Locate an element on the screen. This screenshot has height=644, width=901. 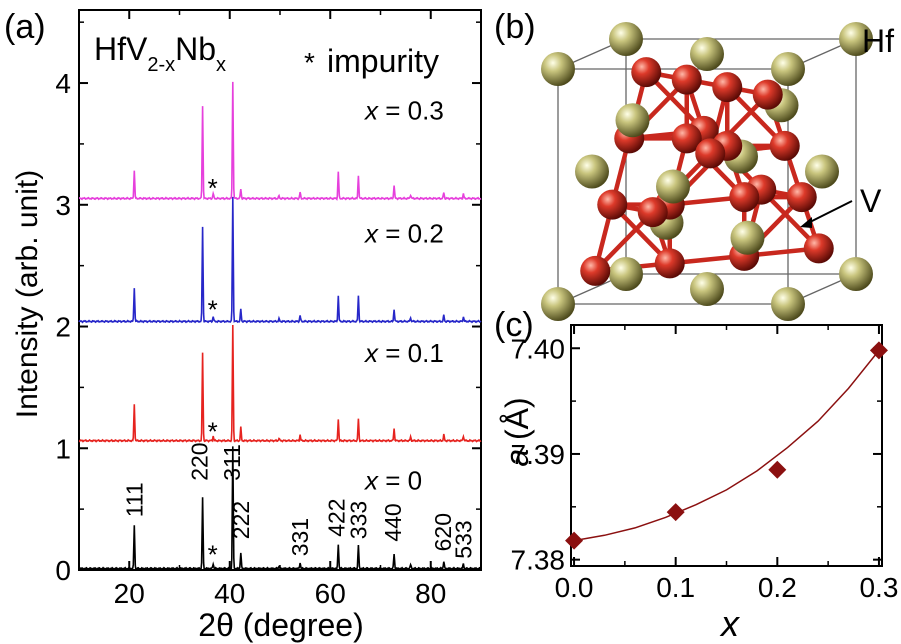
svg-text: a (Å) is located at coordinates (517, 431).